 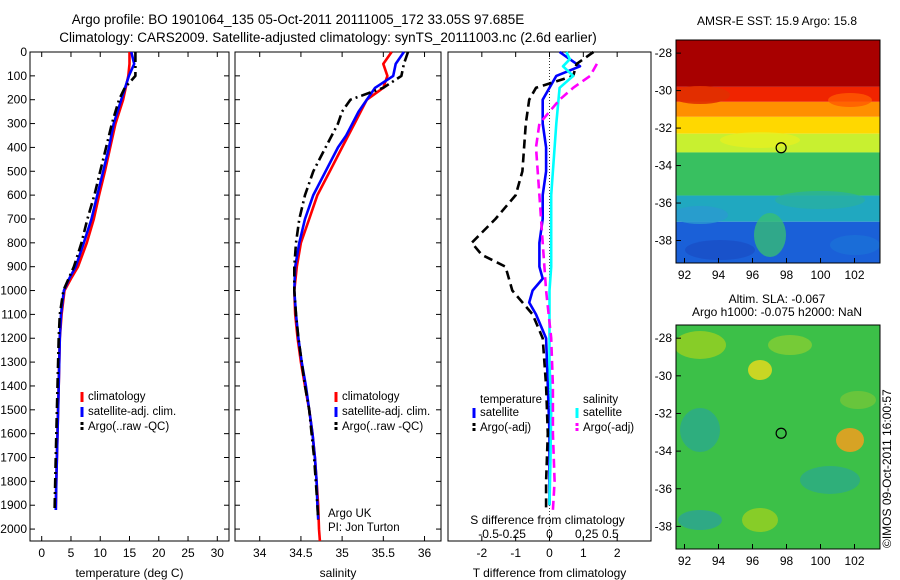 What do you see at coordinates (14, 314) in the screenshot?
I see `y-tick-label: 1100` at bounding box center [14, 314].